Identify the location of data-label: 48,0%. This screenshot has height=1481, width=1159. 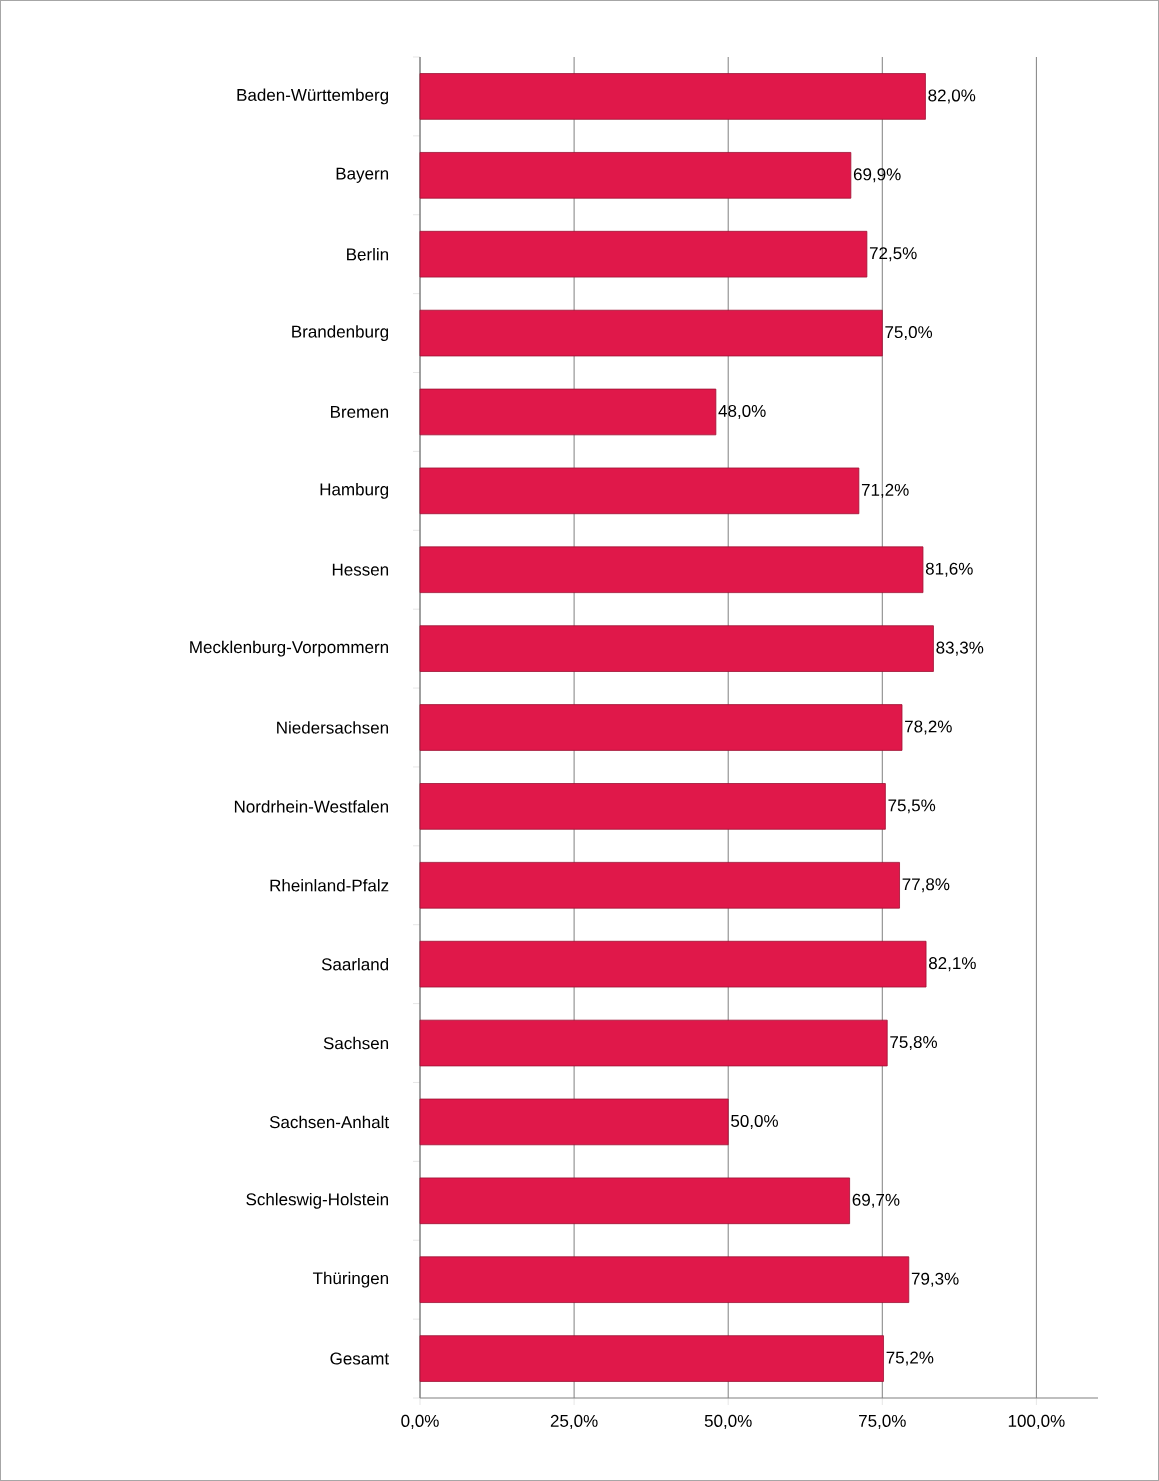
(742, 411).